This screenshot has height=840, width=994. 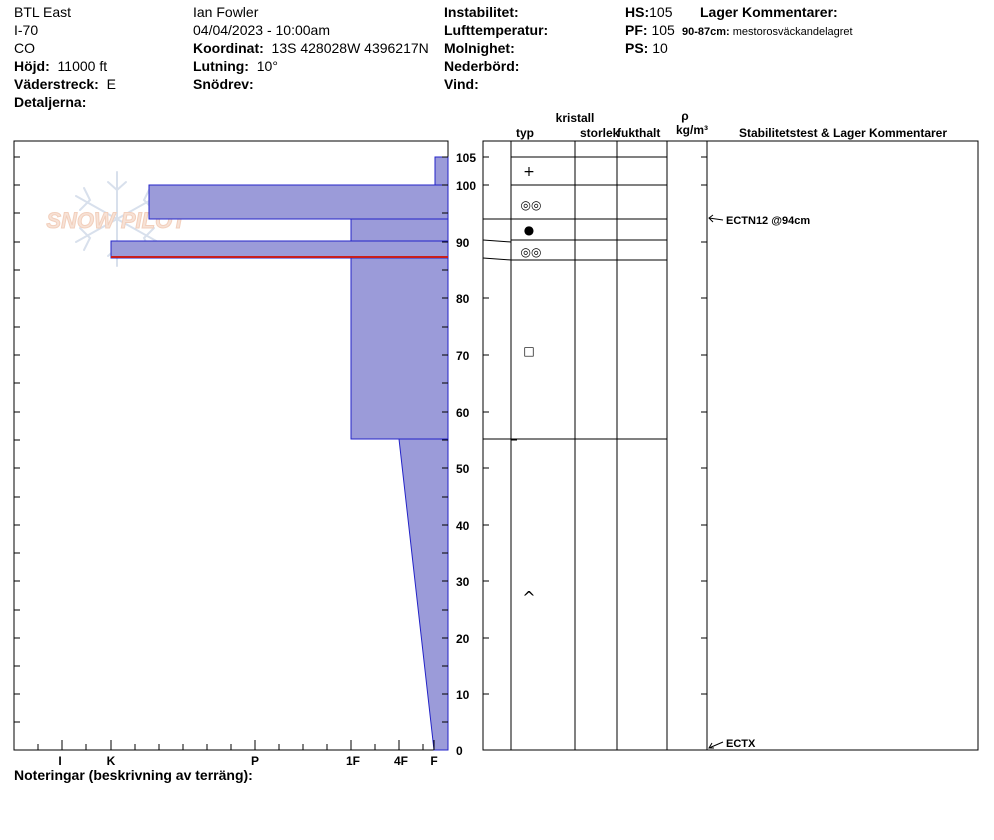 What do you see at coordinates (496, 30) in the screenshot?
I see `air-temp-label: Lufttemperatur:` at bounding box center [496, 30].